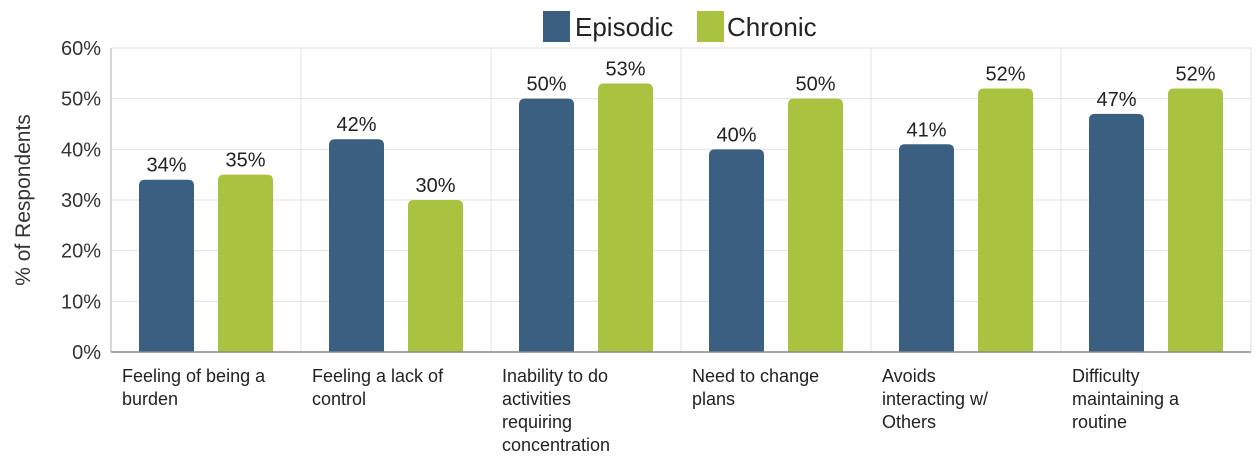 This screenshot has height=458, width=1255. I want to click on x-category-label-line: Feeling of being a, so click(194, 376).